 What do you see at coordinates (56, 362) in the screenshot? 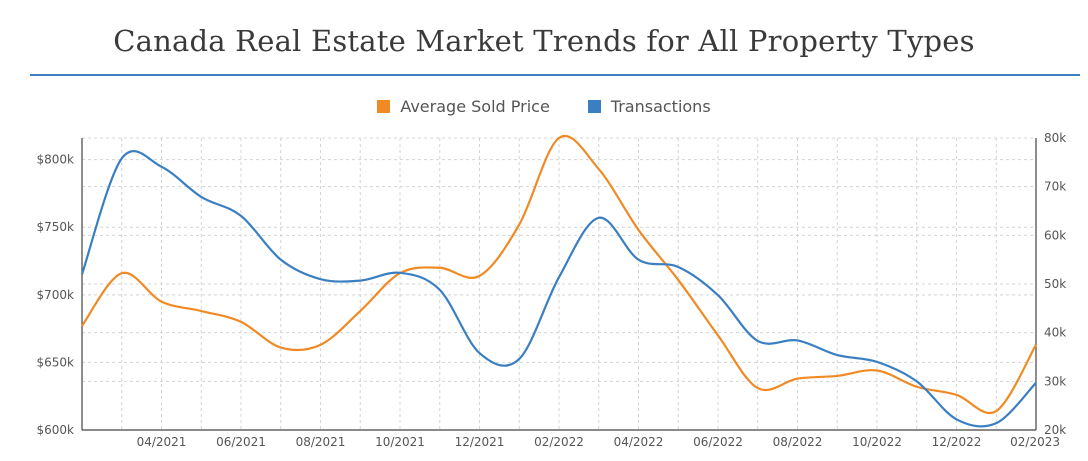
I see `y-left-tick-label: $650k` at bounding box center [56, 362].